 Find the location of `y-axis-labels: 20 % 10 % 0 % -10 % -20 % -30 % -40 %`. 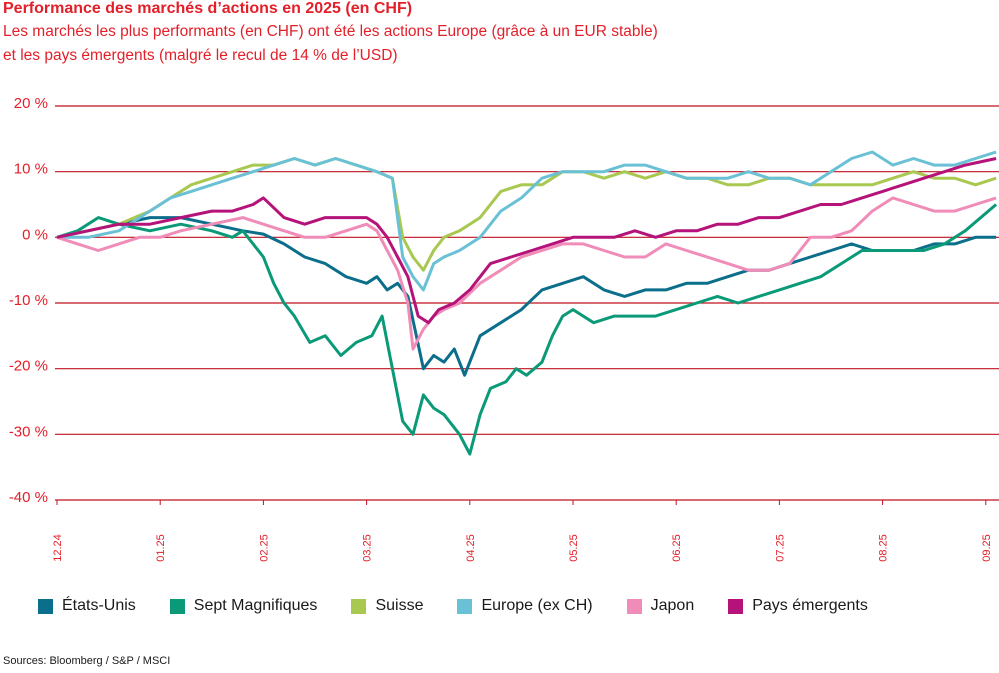

y-axis-labels: 20 % 10 % 0 % -10 % -20 % -30 % -40 % is located at coordinates (28, 300).